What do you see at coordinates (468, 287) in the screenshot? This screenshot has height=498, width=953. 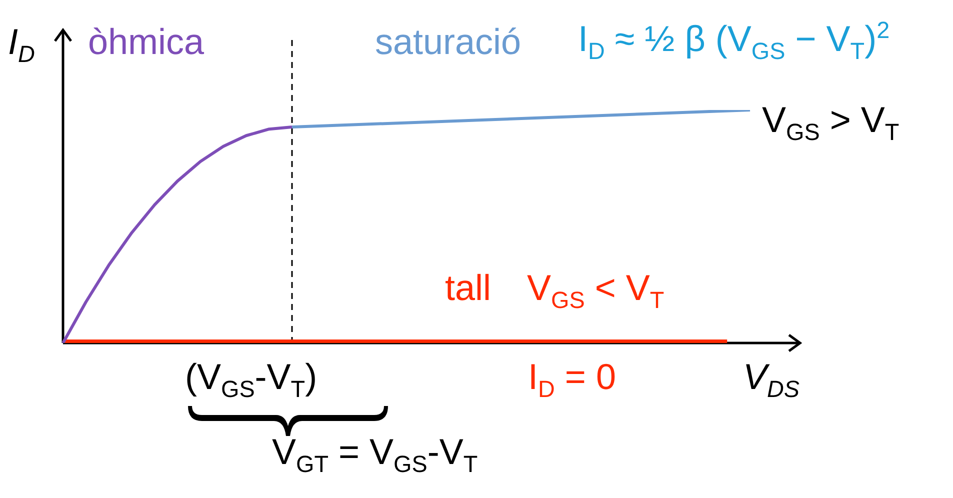 I see `series-label: tall` at bounding box center [468, 287].